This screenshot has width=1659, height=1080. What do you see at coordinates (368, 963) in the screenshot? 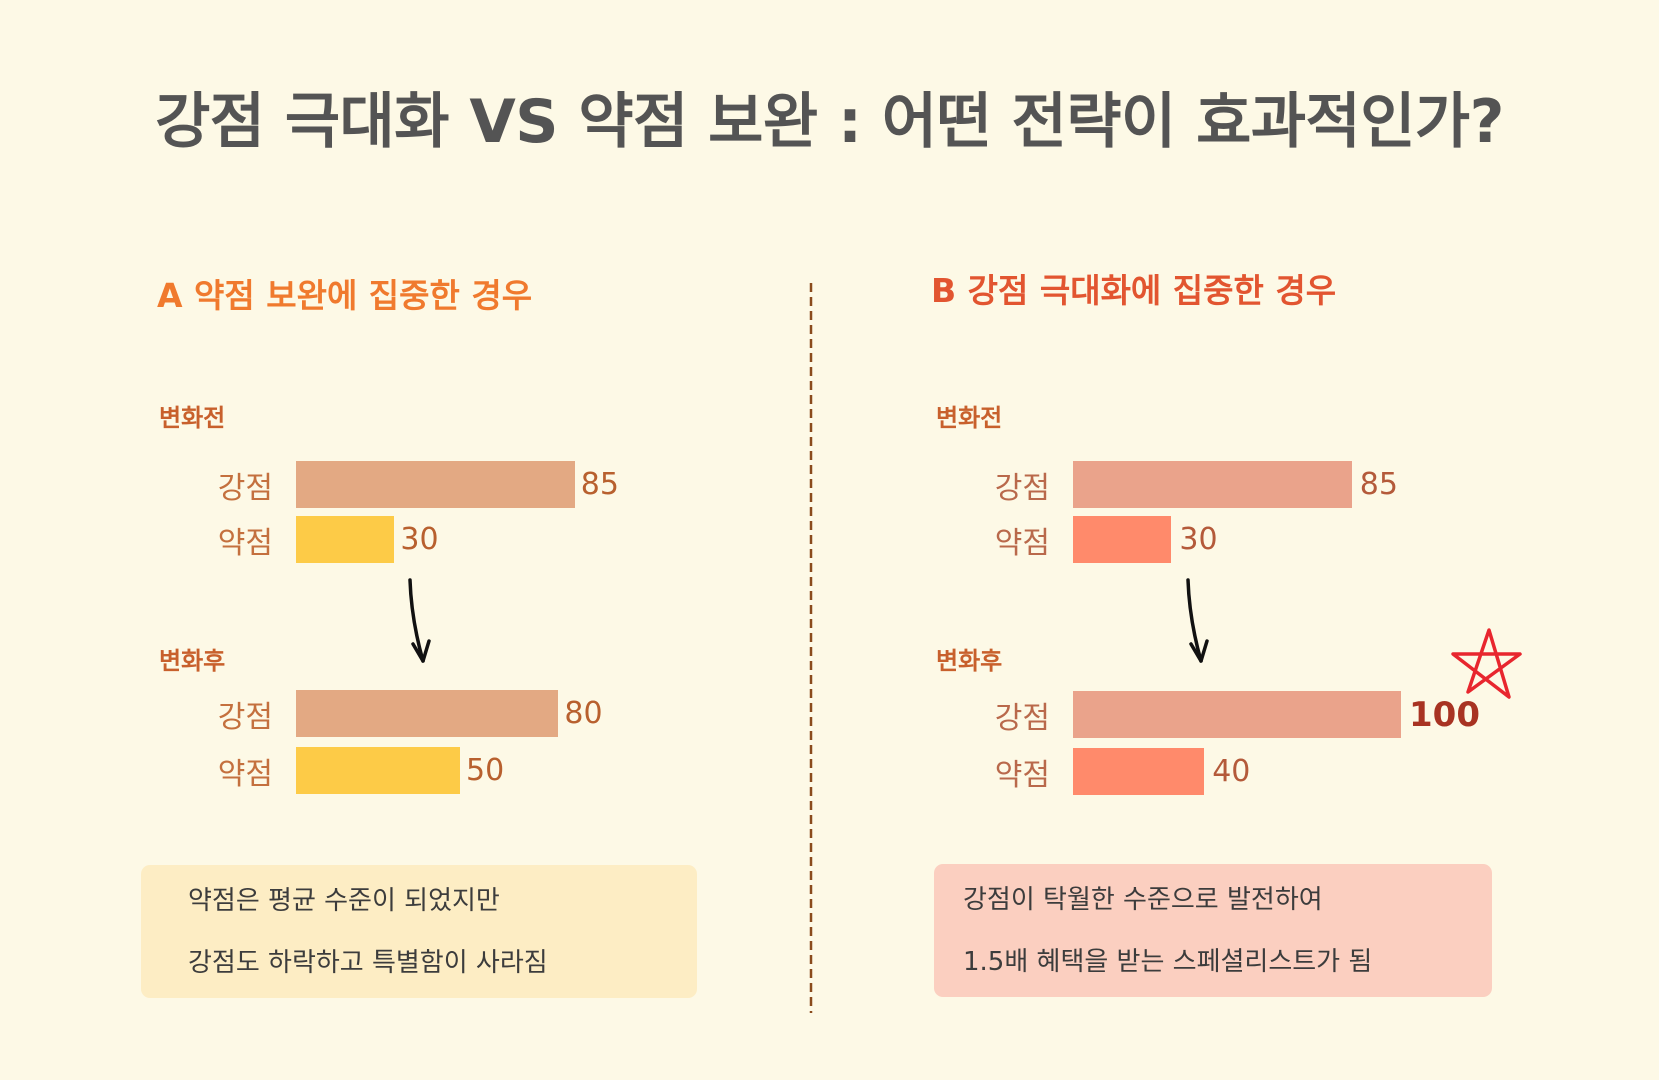
I see `note-line: 강점도 하락하고 특별함이 사라짐` at bounding box center [368, 963].